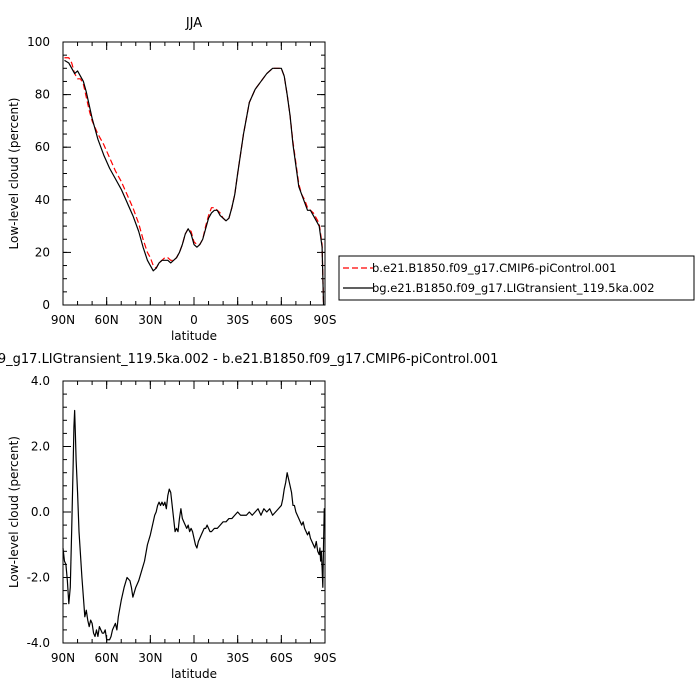 This screenshot has width=700, height=700. I want to click on y-tick-label: -2.0, so click(38, 578).